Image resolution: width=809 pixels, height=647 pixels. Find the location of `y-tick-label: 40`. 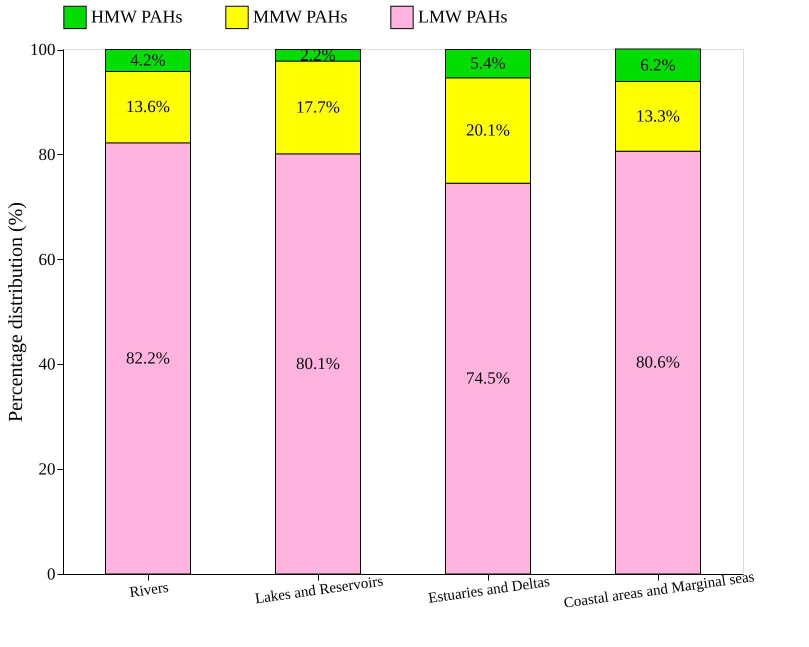

y-tick-label: 40 is located at coordinates (47, 364).